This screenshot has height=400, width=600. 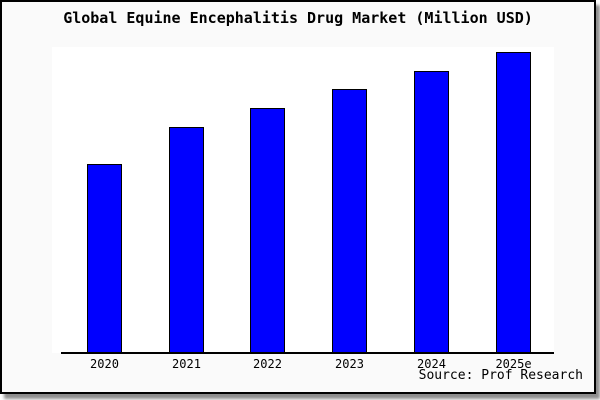 What do you see at coordinates (104, 364) in the screenshot?
I see `x-tick-label-2020: 2020` at bounding box center [104, 364].